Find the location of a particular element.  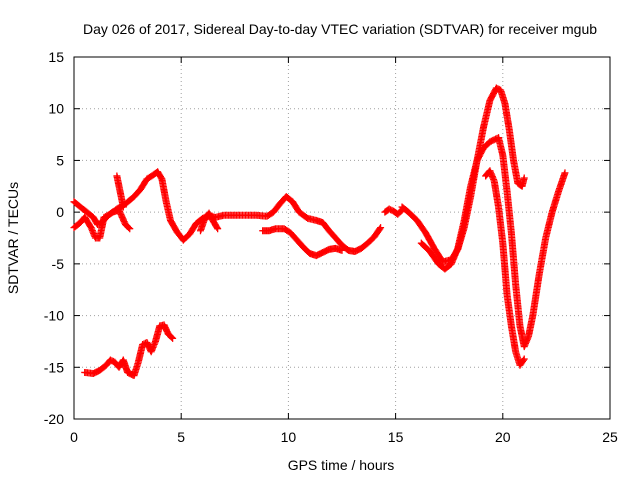

x-tick-label: 20 is located at coordinates (503, 437).